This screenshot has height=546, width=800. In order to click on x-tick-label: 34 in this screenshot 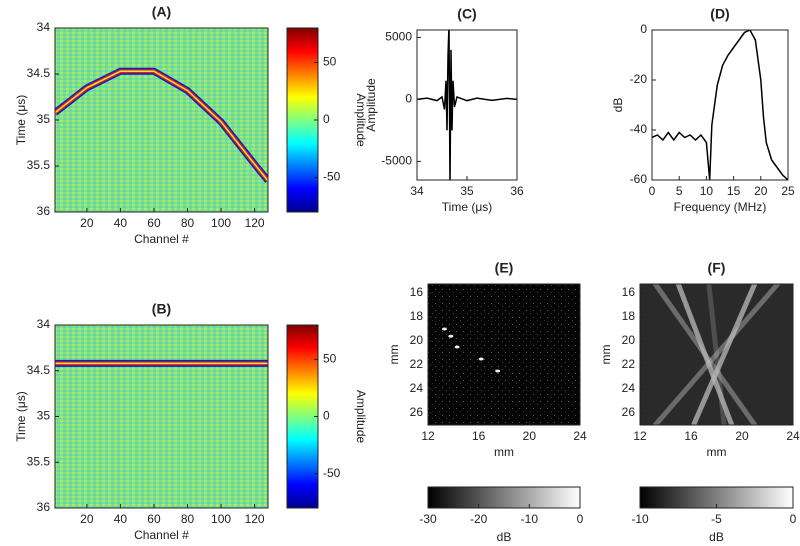, I will do `click(417, 191)`.